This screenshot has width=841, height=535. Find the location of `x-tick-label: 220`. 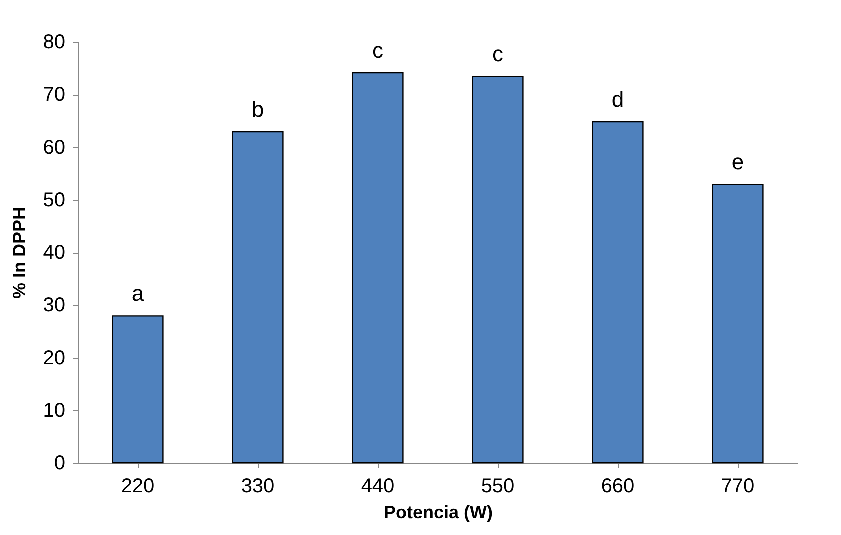

x-tick-label: 220 is located at coordinates (138, 487).